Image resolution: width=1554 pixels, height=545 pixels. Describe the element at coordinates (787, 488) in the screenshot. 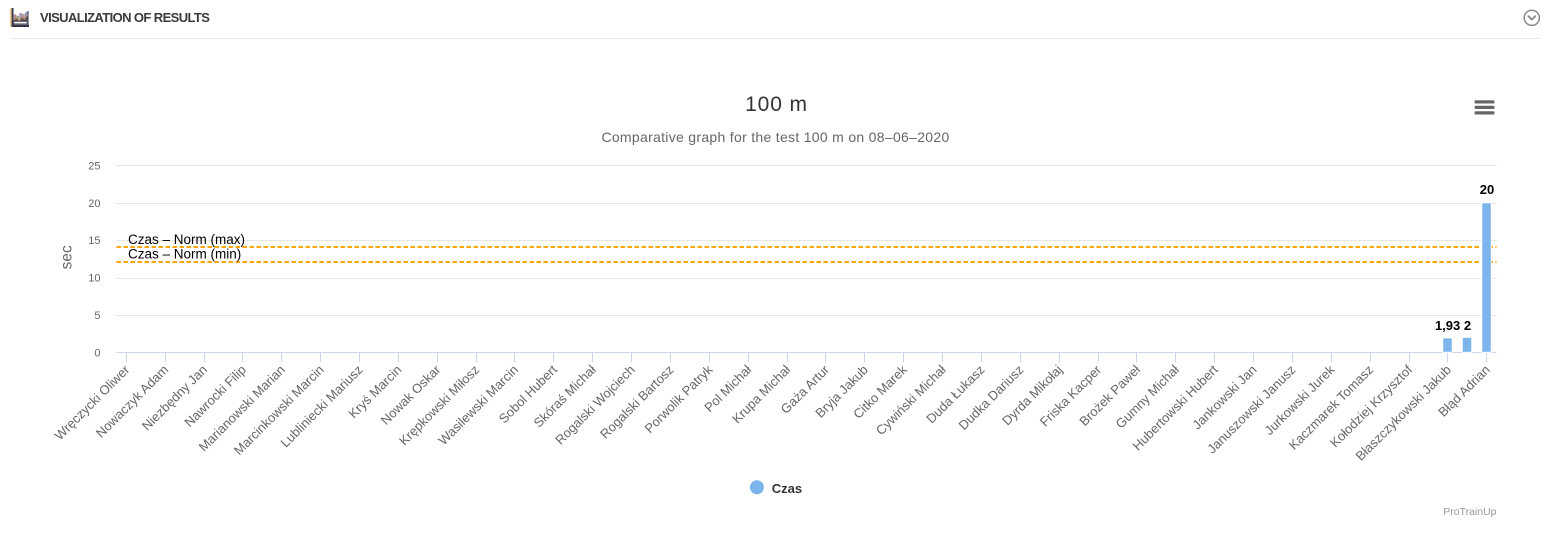

I see `svg-text: Czas` at that location.